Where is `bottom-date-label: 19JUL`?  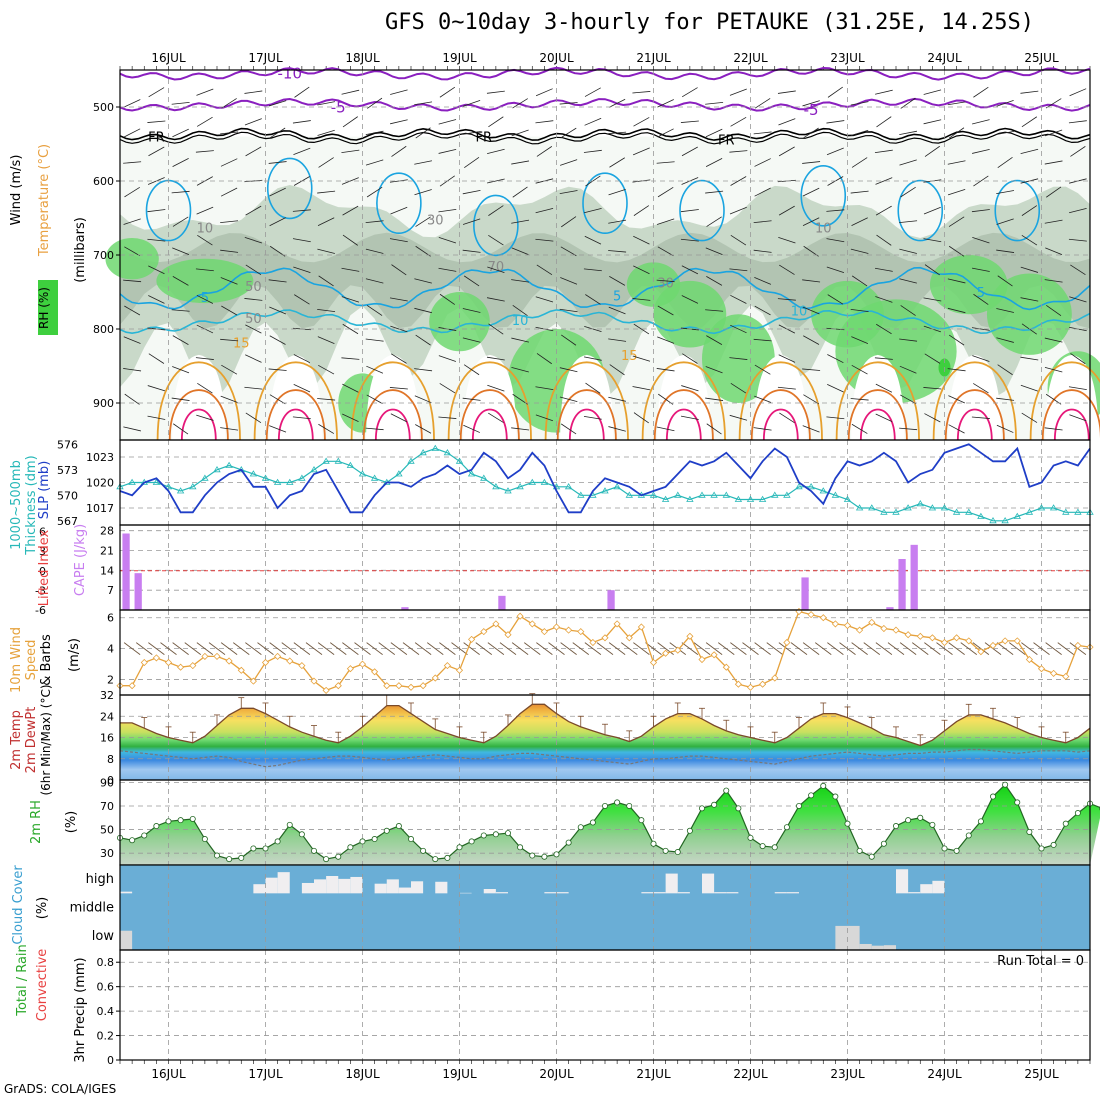
bottom-date-label: 19JUL is located at coordinates (459, 1074).